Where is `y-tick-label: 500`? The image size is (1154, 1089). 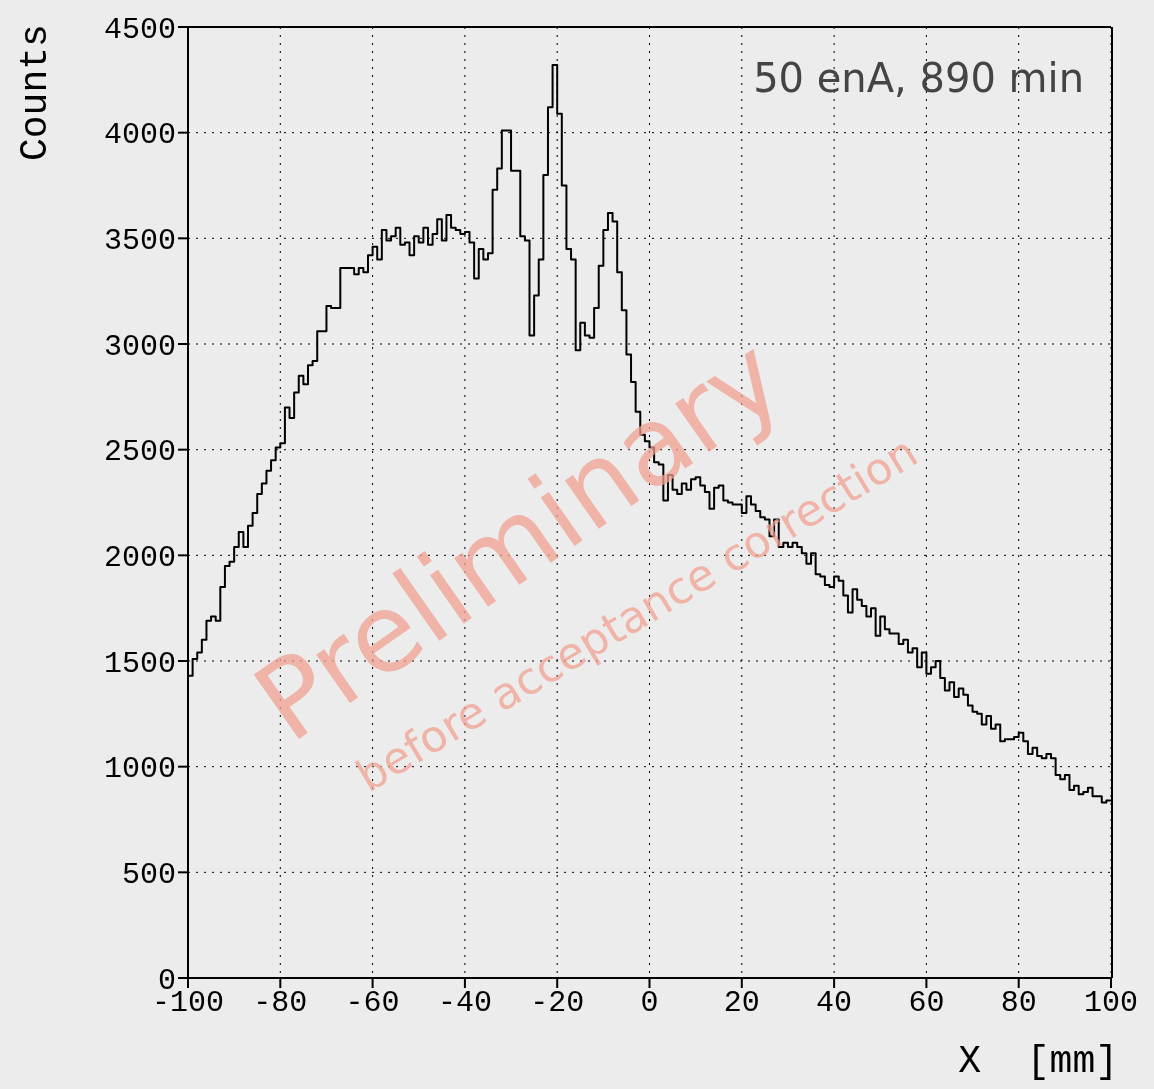 y-tick-label: 500 is located at coordinates (148, 874).